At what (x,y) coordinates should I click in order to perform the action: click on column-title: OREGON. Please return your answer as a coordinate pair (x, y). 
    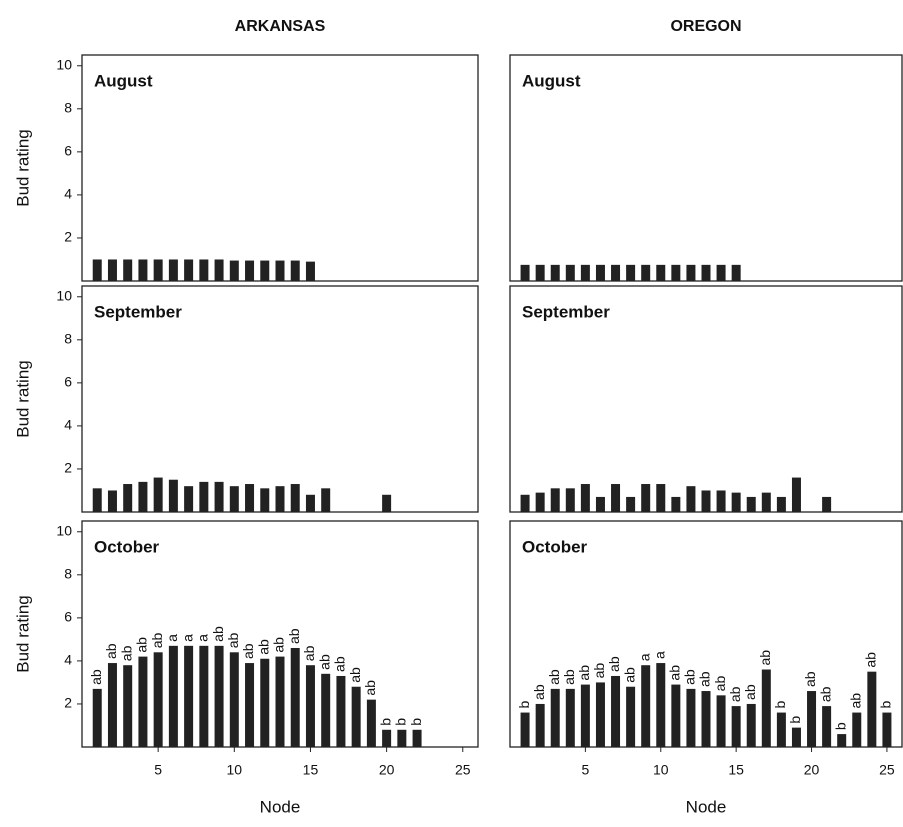
    Looking at the image, I should click on (705, 26).